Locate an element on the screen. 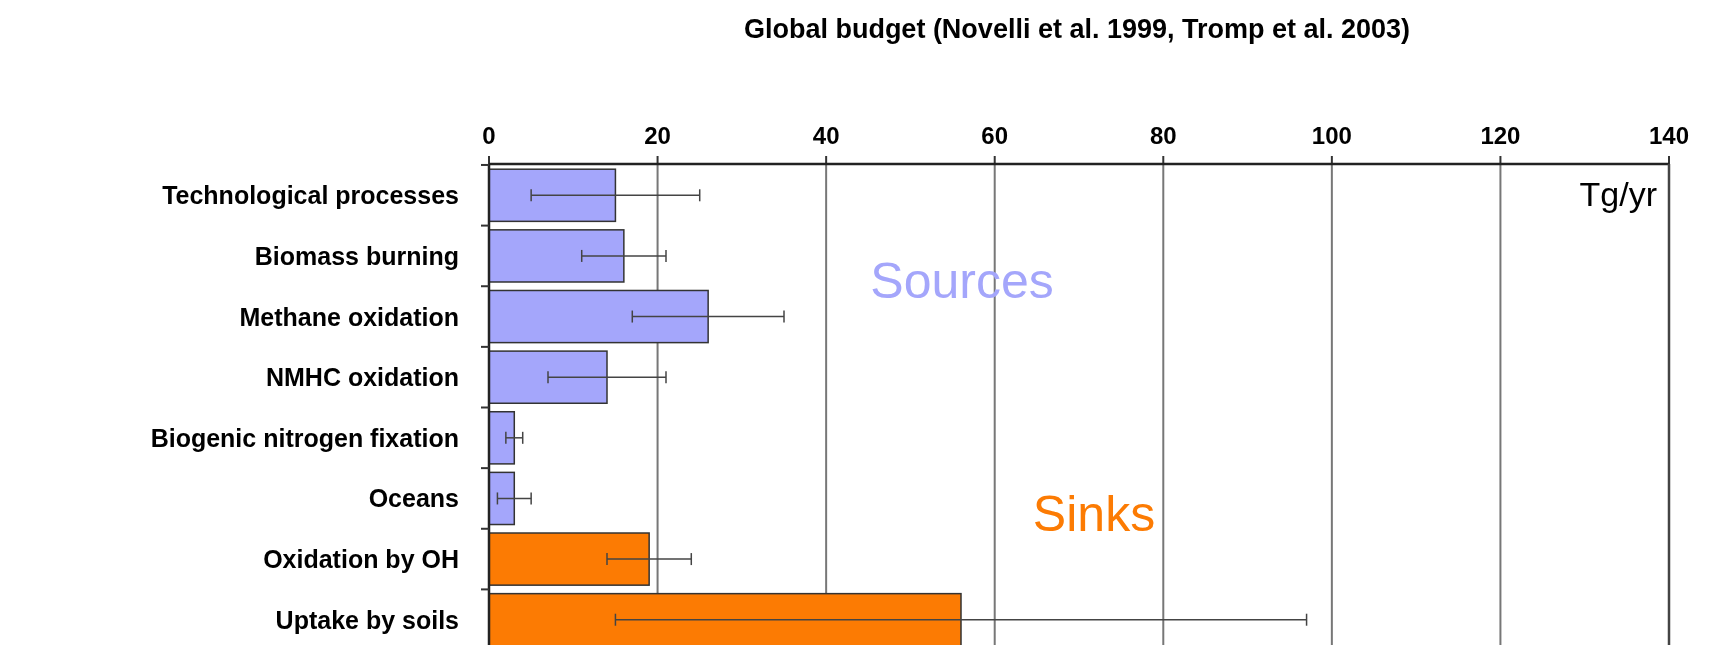  x-tick-label: 0 is located at coordinates (489, 135).